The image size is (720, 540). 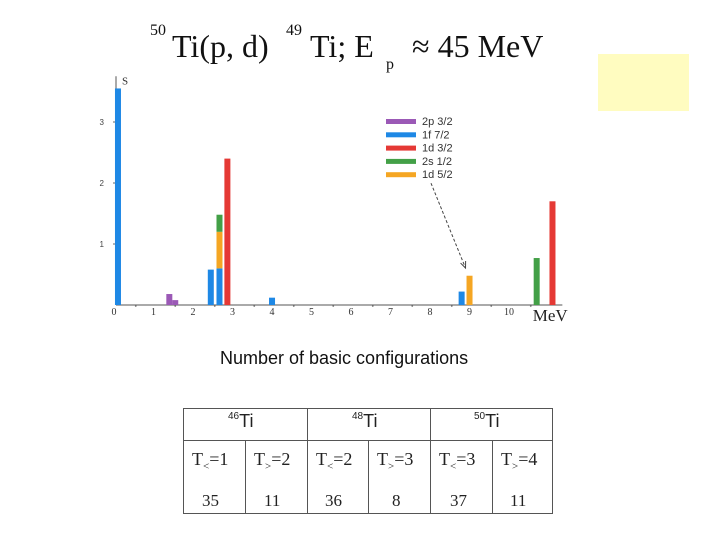 What do you see at coordinates (294, 30) in the screenshot?
I see `title-mass-b: 49` at bounding box center [294, 30].